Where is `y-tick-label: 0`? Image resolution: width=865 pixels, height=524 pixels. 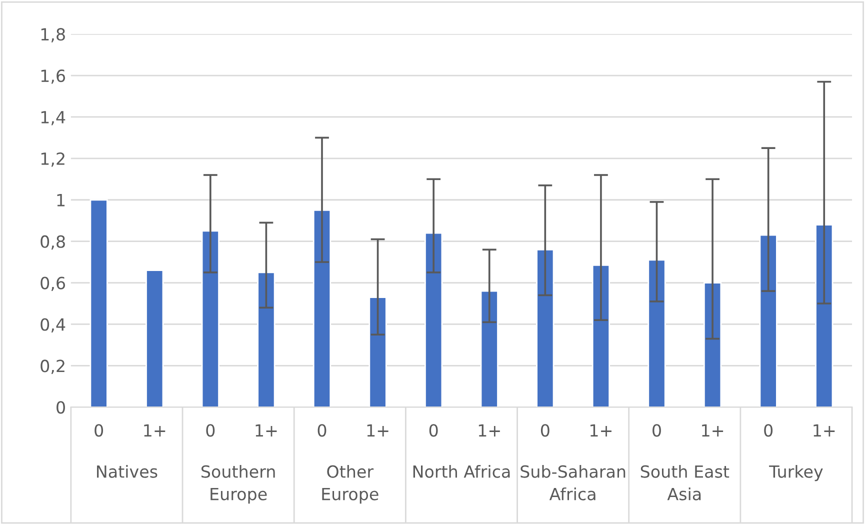
y-tick-label: 0 is located at coordinates (60, 407).